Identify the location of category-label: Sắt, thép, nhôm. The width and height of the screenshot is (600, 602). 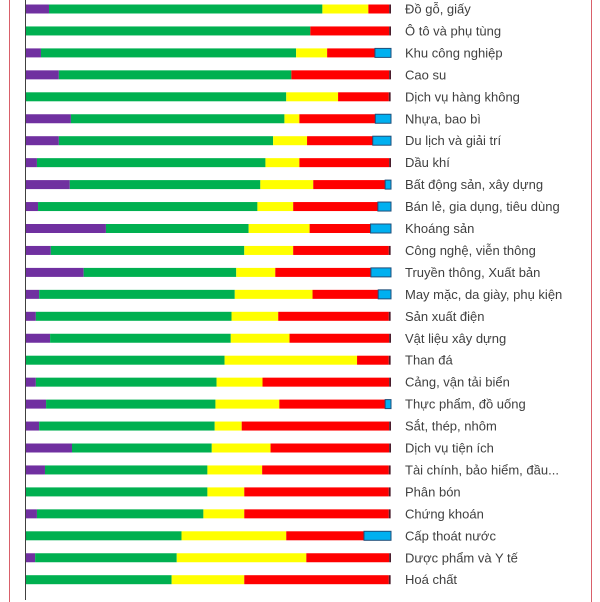
(451, 426).